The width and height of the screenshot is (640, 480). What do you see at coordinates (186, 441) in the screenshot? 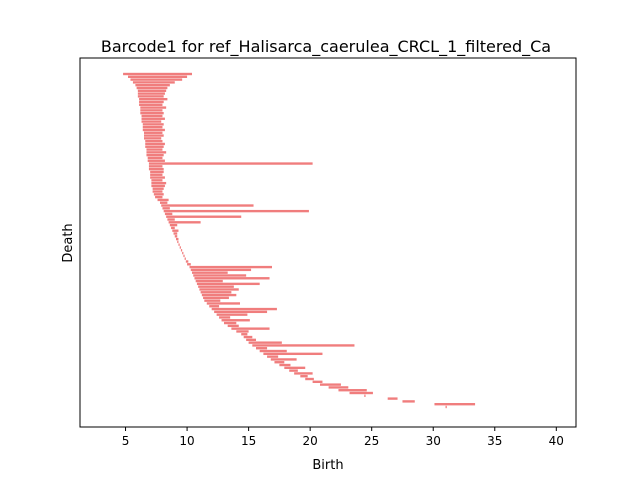
I see `x-tick-label: 10` at bounding box center [186, 441].